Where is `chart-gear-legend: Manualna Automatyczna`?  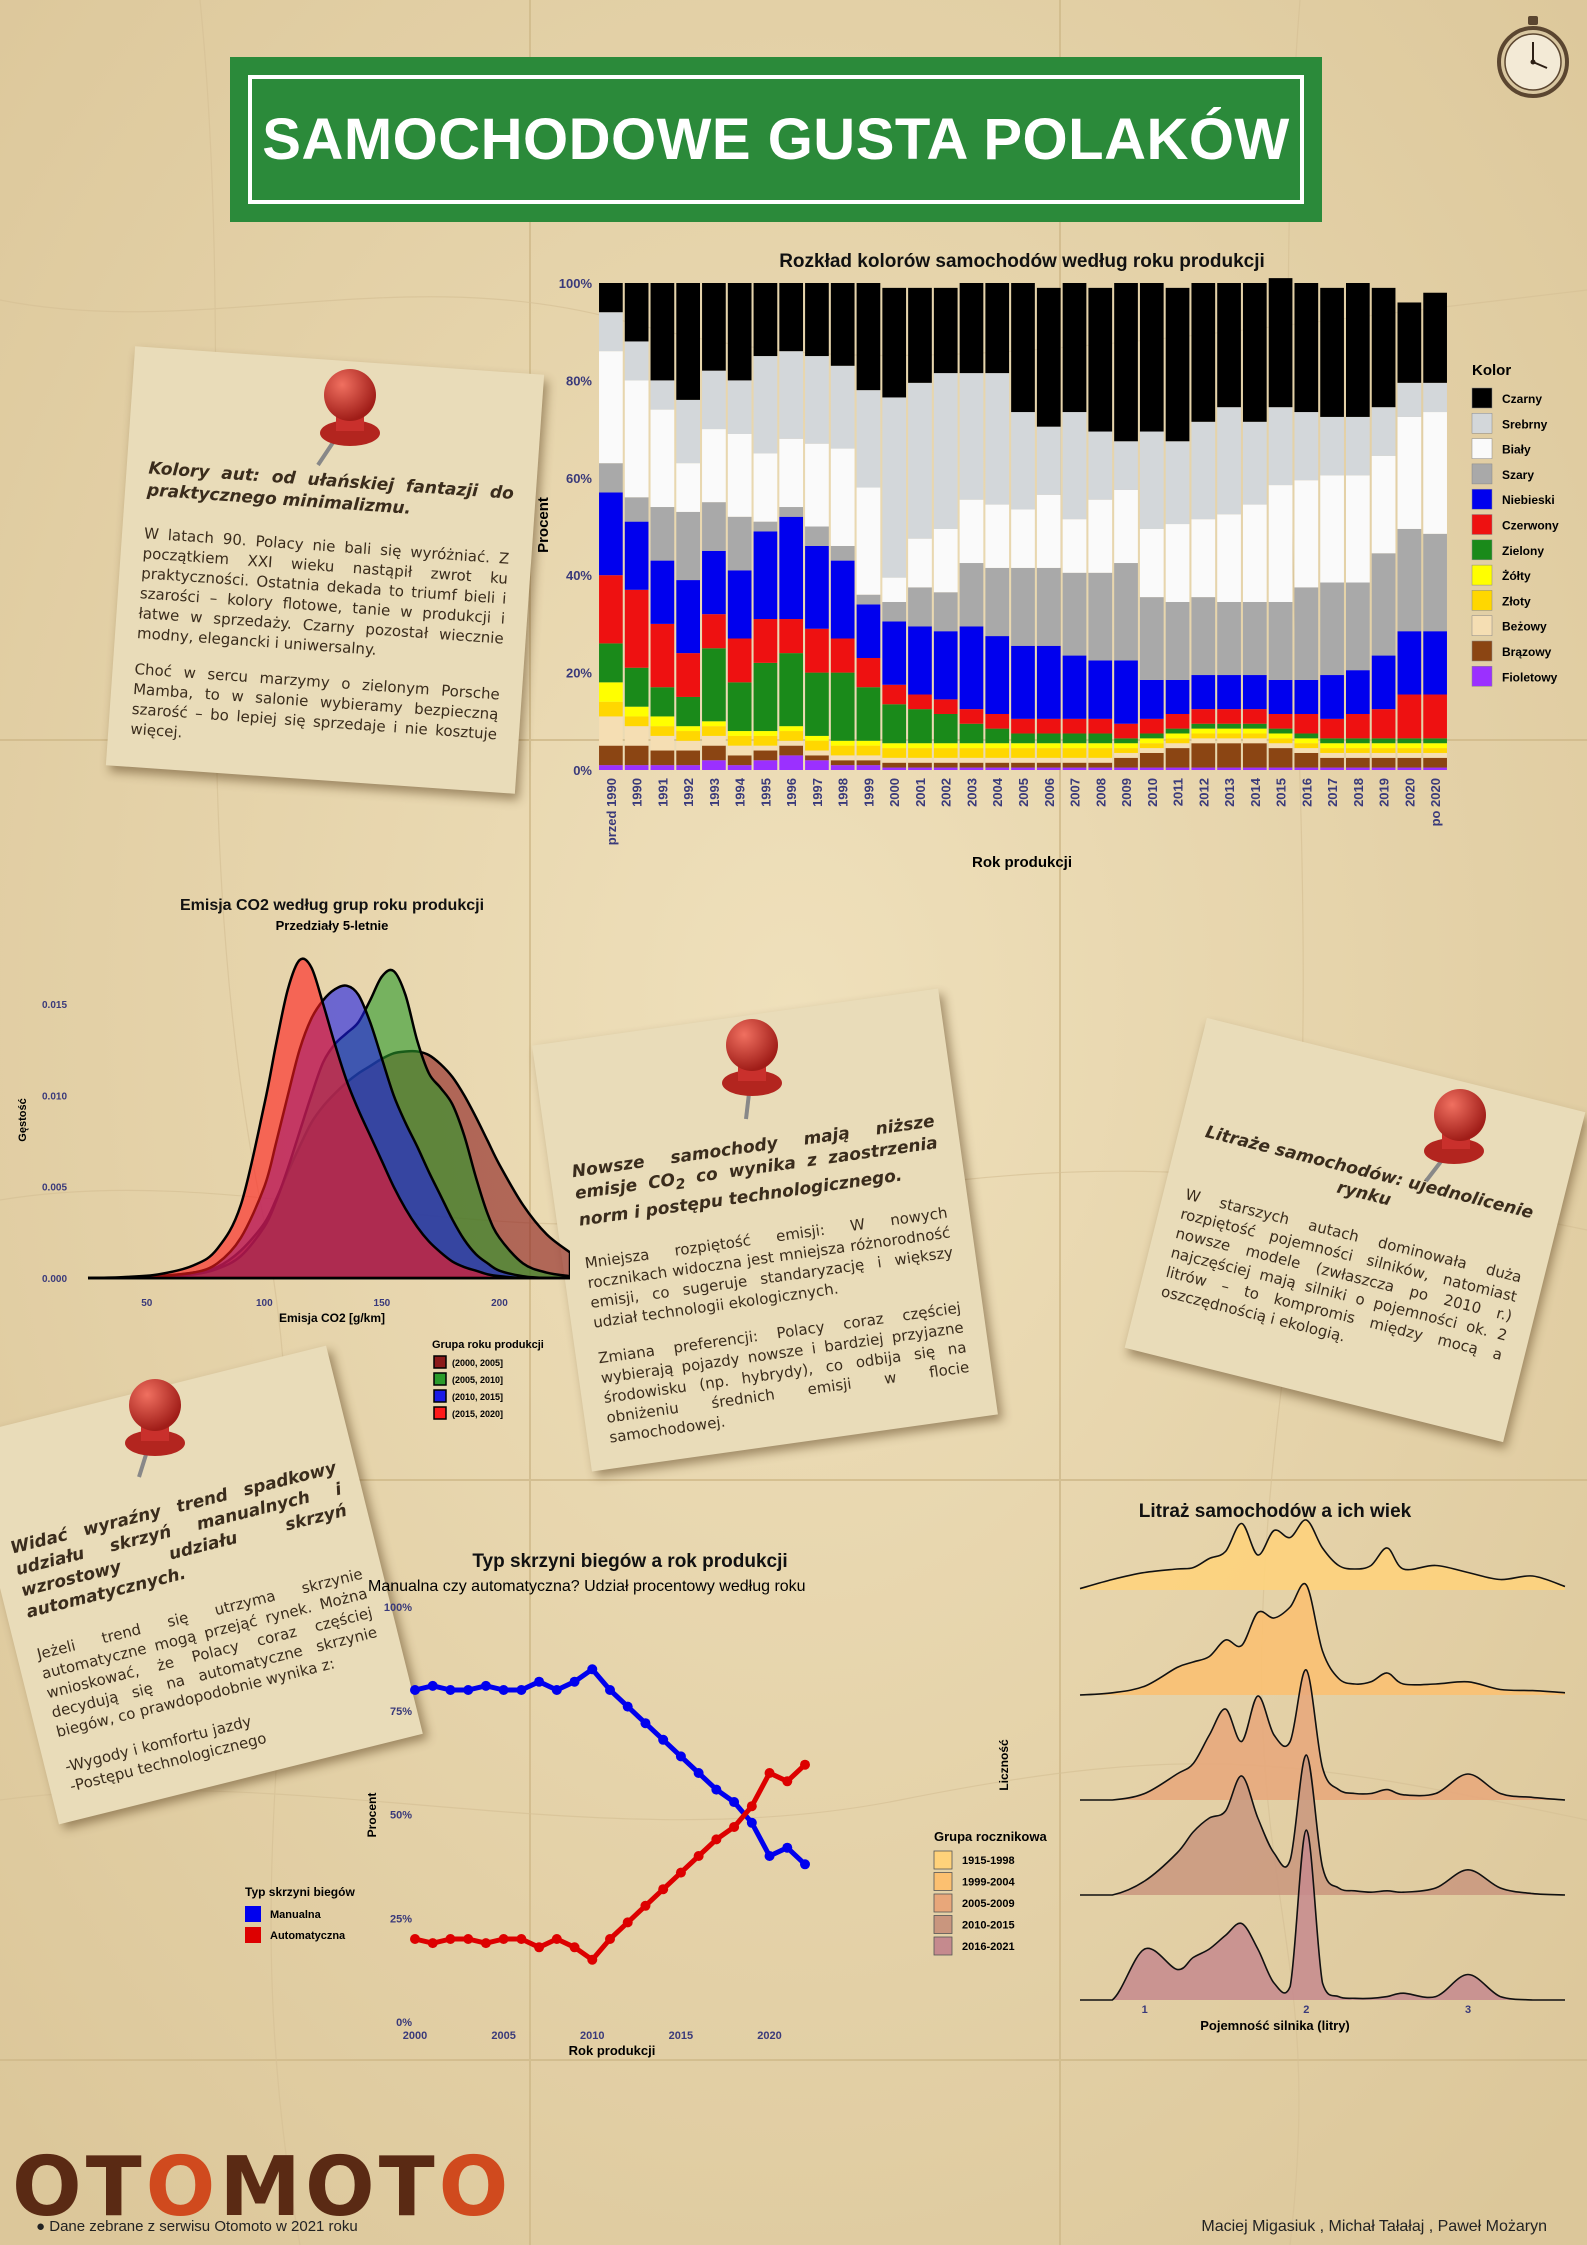 chart-gear-legend: Manualna Automatyczna is located at coordinates (295, 1924).